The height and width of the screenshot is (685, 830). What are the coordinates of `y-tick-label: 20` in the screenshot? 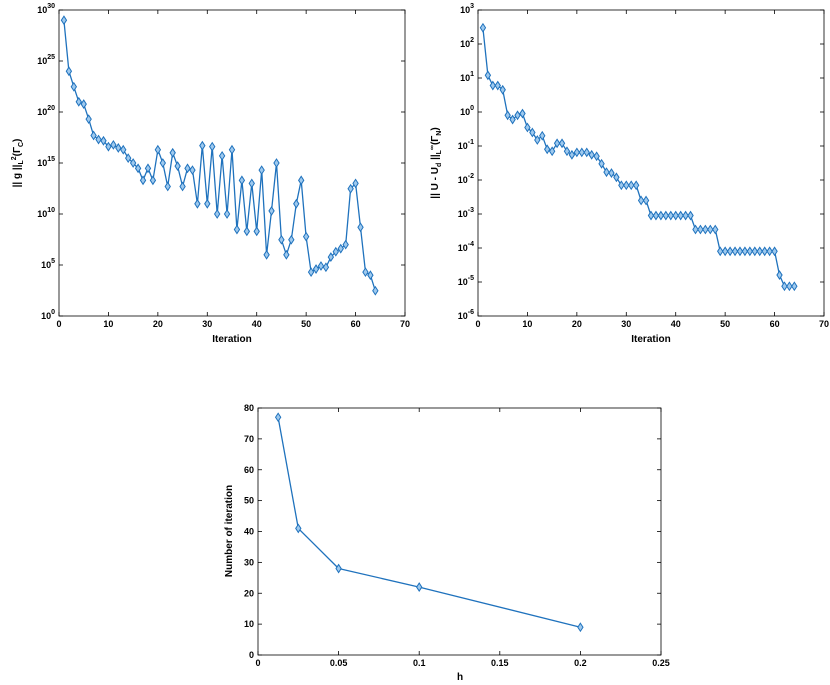 It's located at (249, 593).